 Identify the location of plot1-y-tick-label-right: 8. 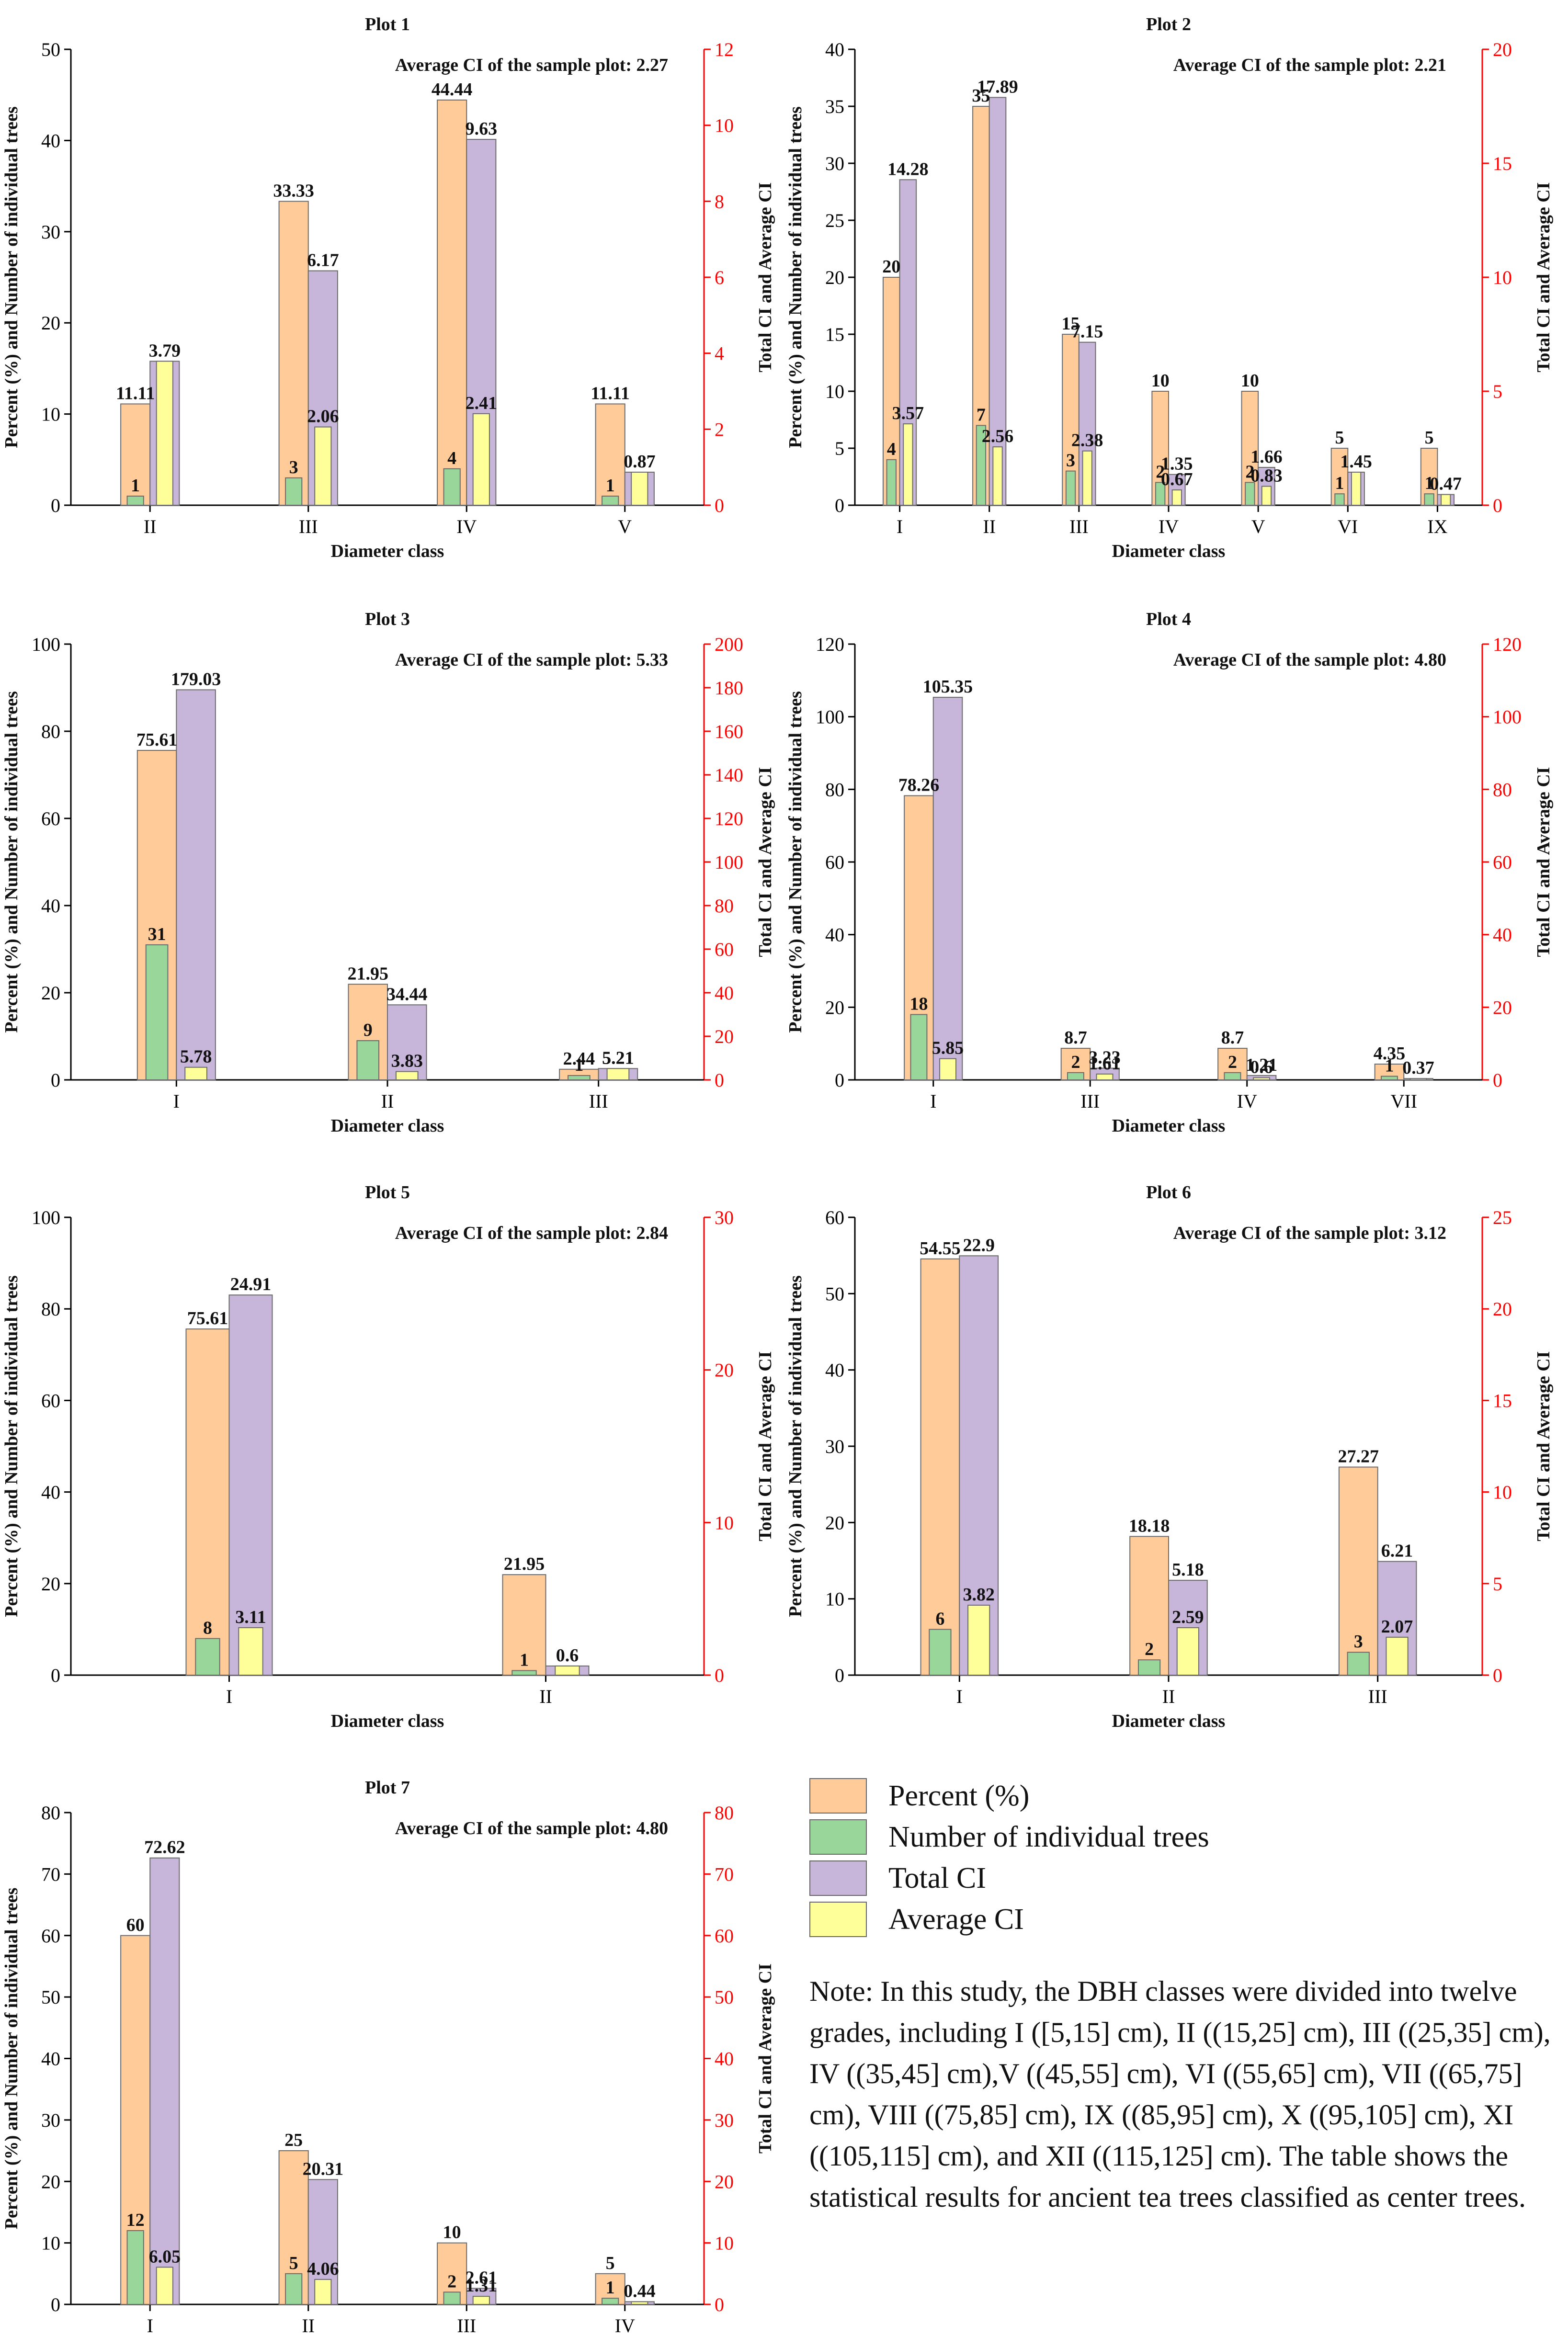
(719, 201).